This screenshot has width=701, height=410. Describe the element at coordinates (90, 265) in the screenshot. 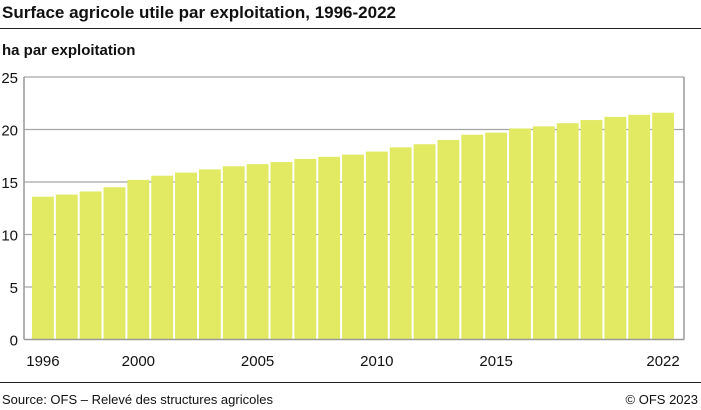

I see `bar-1998` at that location.